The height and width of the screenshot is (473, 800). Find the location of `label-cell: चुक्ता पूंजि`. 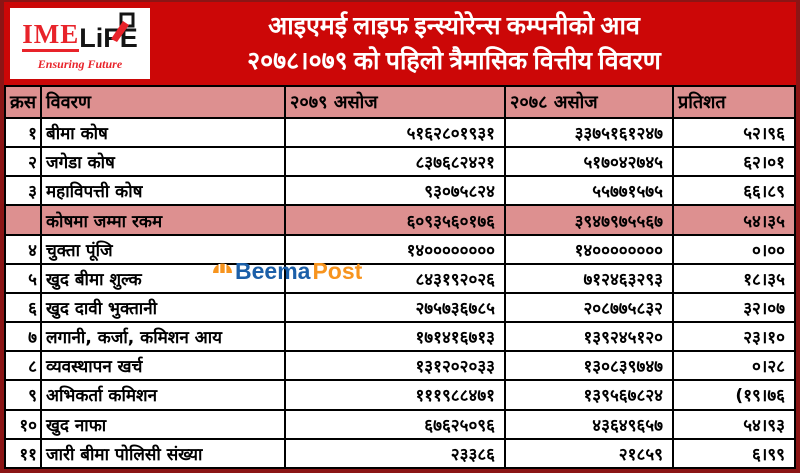

label-cell: चुक्ता पूंजि is located at coordinates (163, 249).